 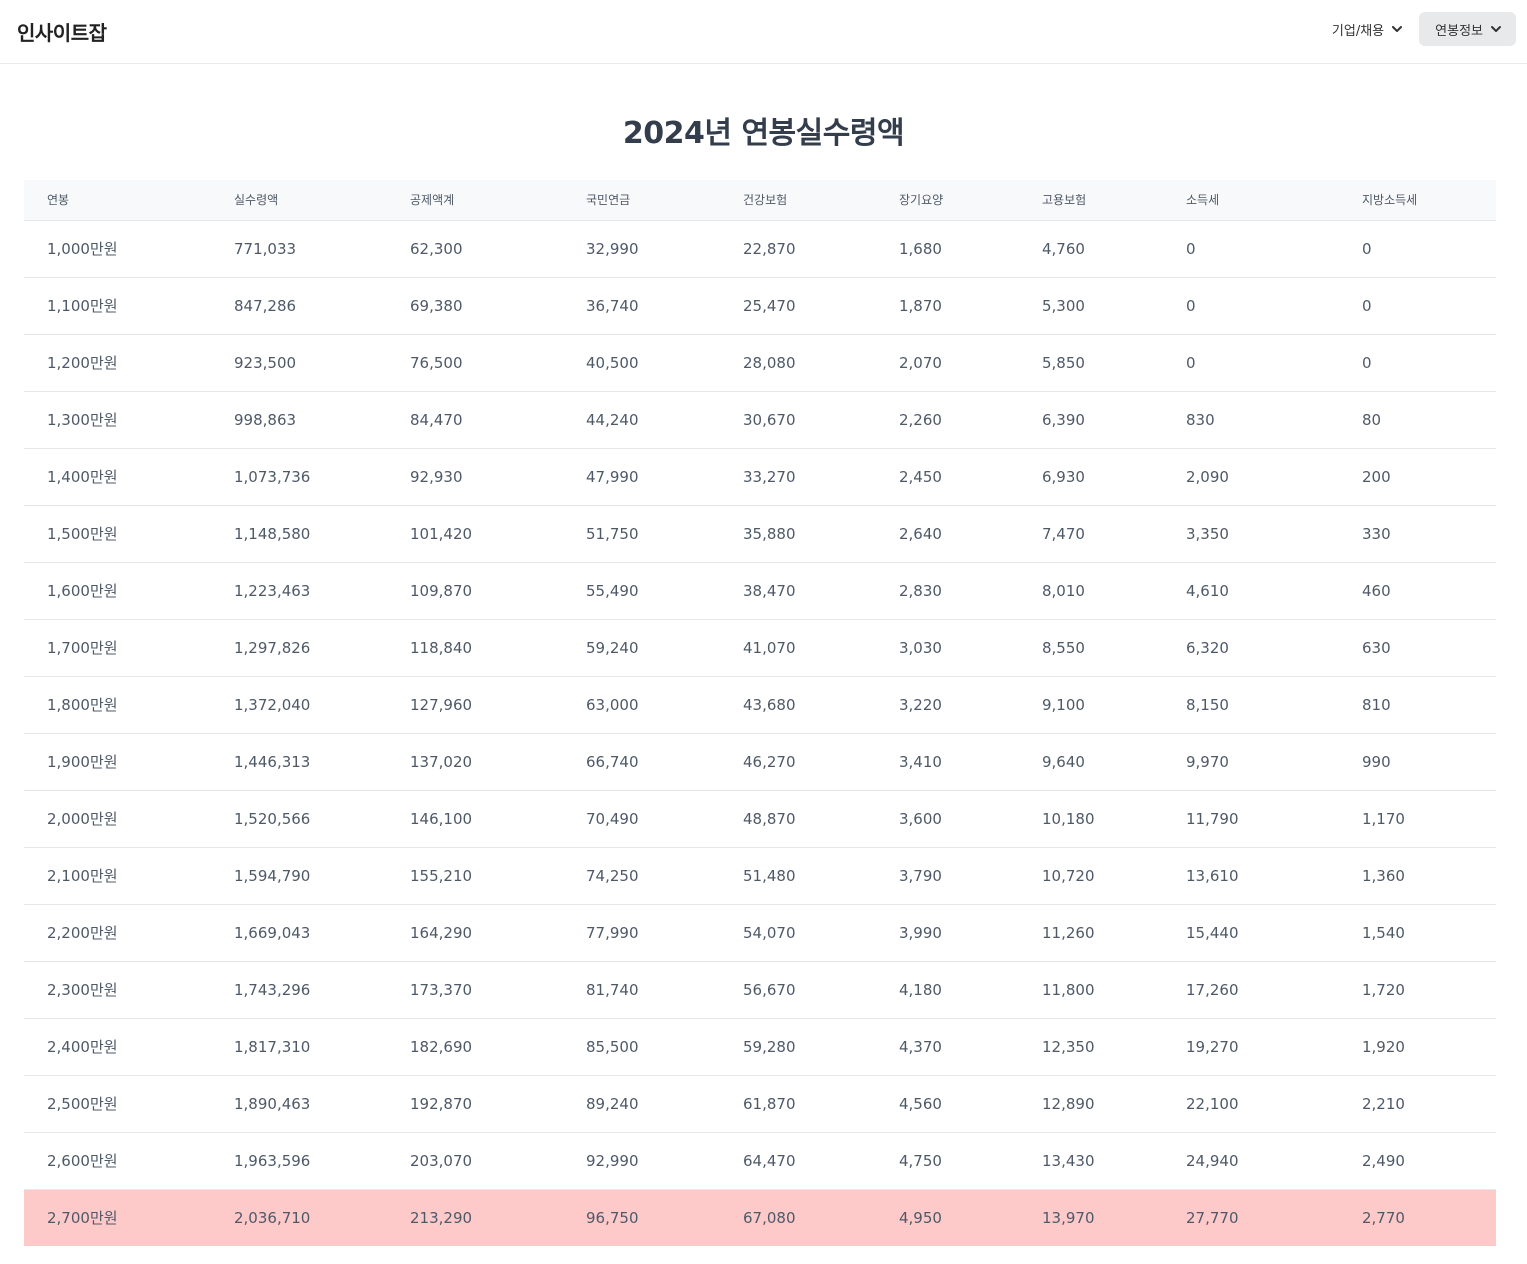 What do you see at coordinates (769, 818) in the screenshot?
I see `table-cell: 48,870` at bounding box center [769, 818].